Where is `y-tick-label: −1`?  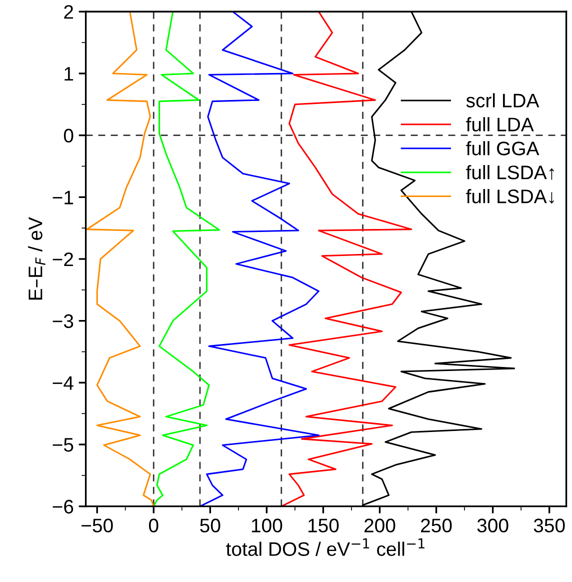
y-tick-label: −1 is located at coordinates (63, 197).